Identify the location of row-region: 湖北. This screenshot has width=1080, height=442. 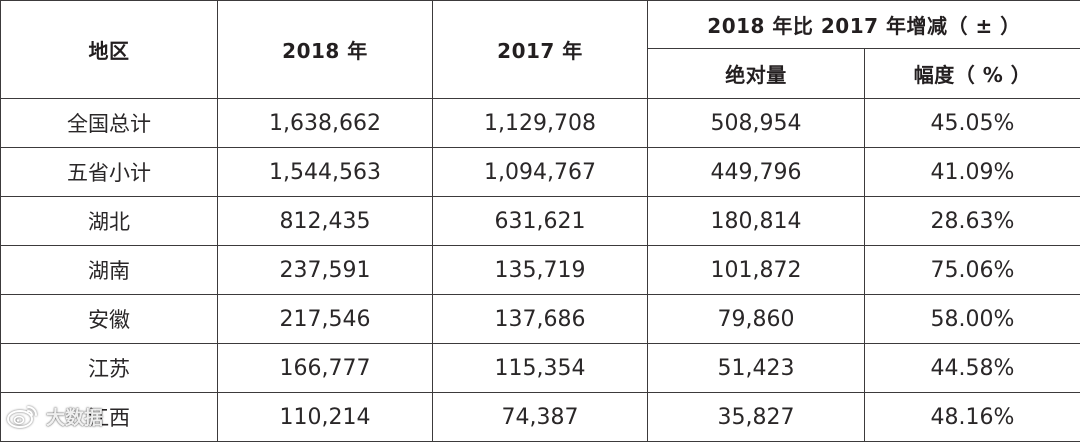
(109, 221).